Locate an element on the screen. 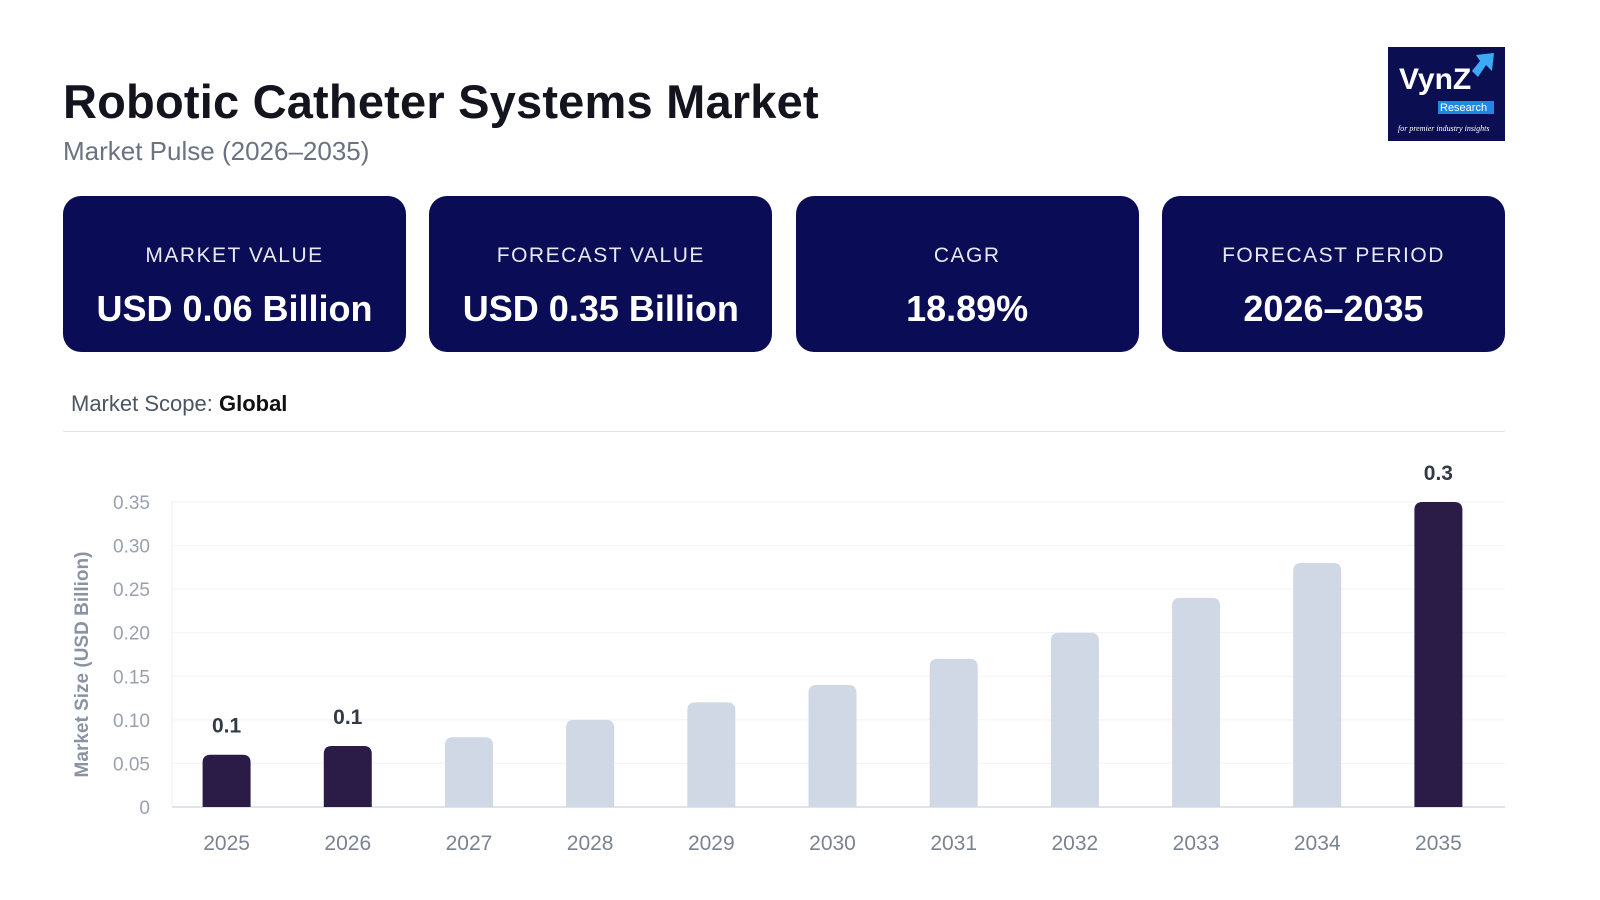 The height and width of the screenshot is (900, 1600). svg-text: VynZ is located at coordinates (1435, 79).